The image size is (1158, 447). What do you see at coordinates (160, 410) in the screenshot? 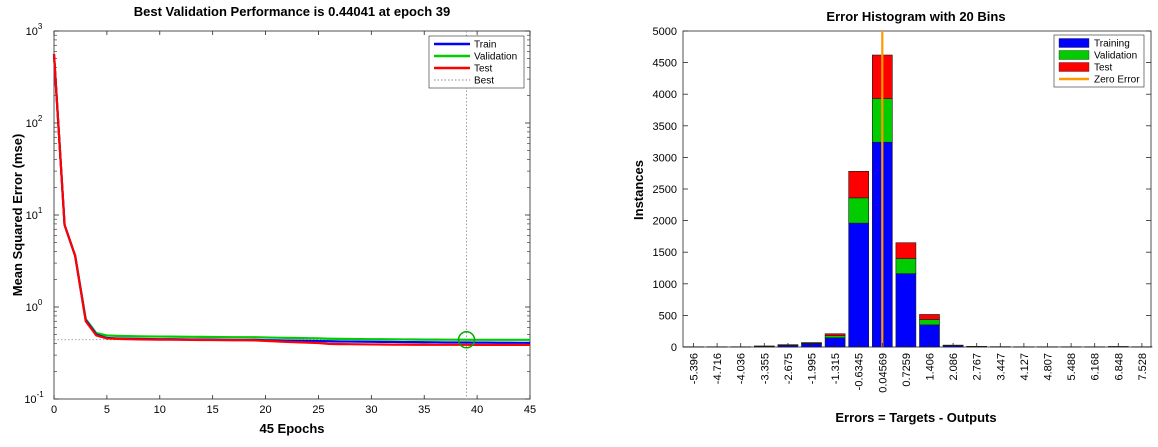
I see `x-tick-label: 10` at bounding box center [160, 410].